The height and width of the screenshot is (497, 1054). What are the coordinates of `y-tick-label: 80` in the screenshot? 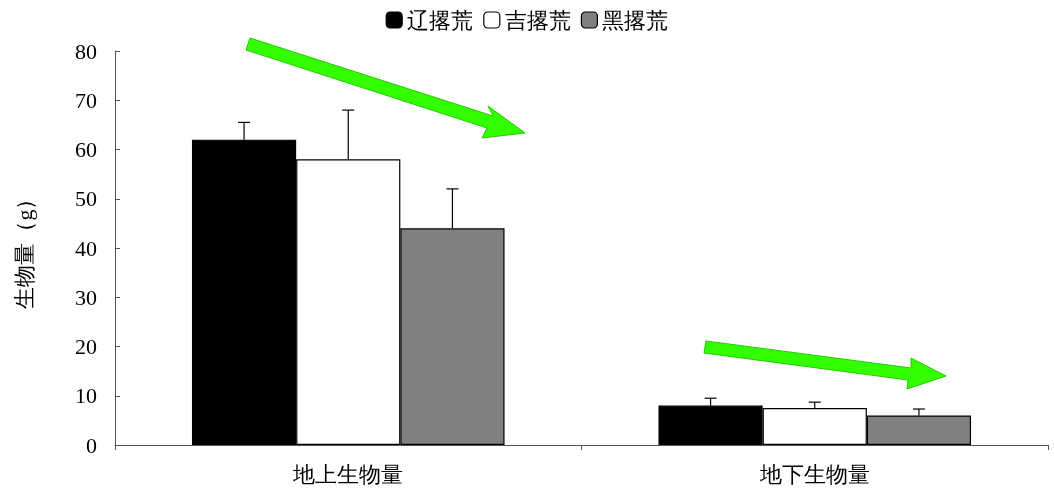 It's located at (86, 51).